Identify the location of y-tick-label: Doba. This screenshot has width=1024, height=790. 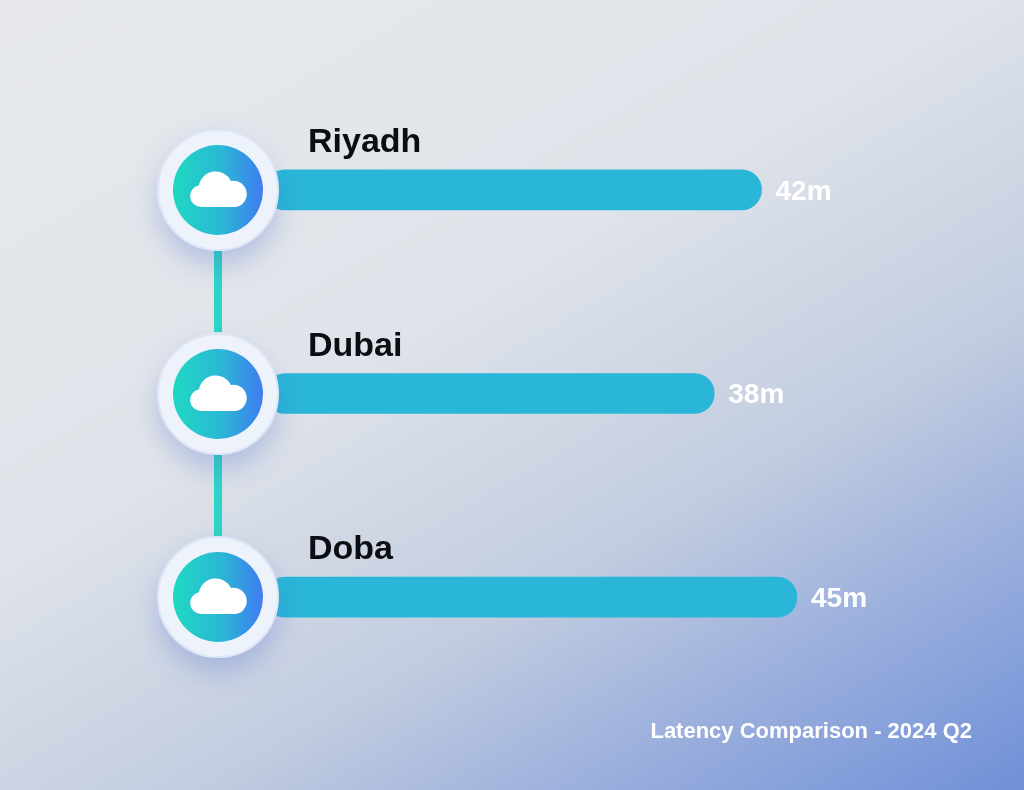
(351, 547).